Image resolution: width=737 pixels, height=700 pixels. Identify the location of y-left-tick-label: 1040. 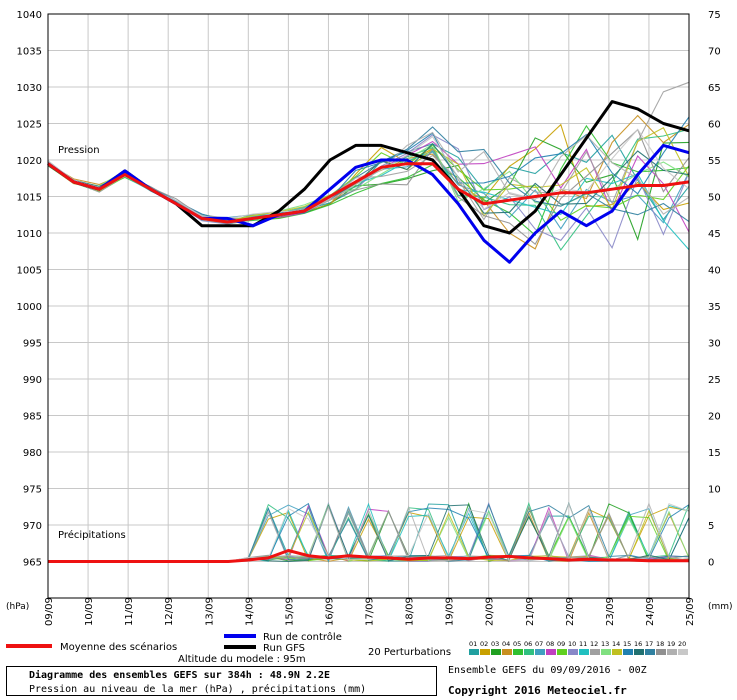
(29, 15).